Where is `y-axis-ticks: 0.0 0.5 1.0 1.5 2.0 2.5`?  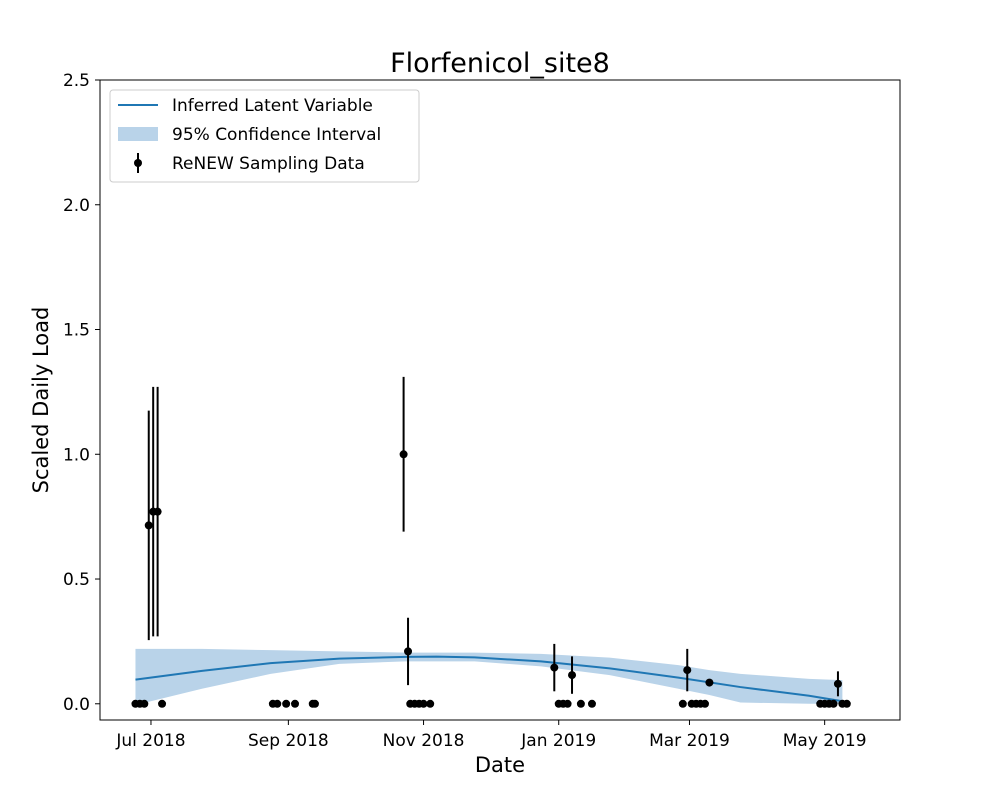 y-axis-ticks: 0.0 0.5 1.0 1.5 2.0 2.5 is located at coordinates (81, 393).